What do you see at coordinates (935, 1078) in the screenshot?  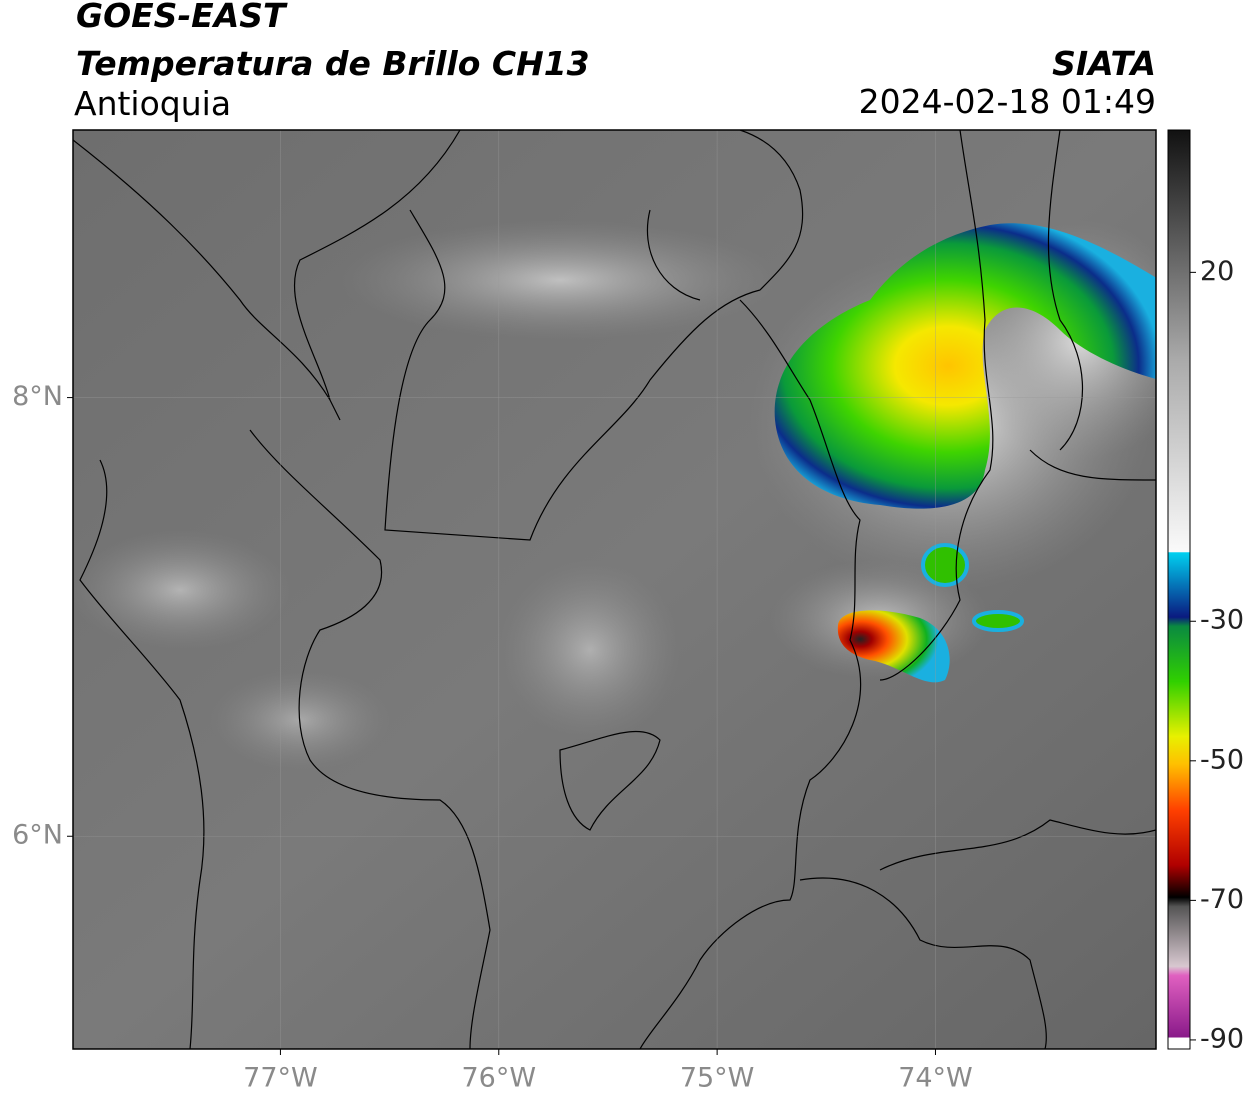 I see `x-tick-label: 74°W` at bounding box center [935, 1078].